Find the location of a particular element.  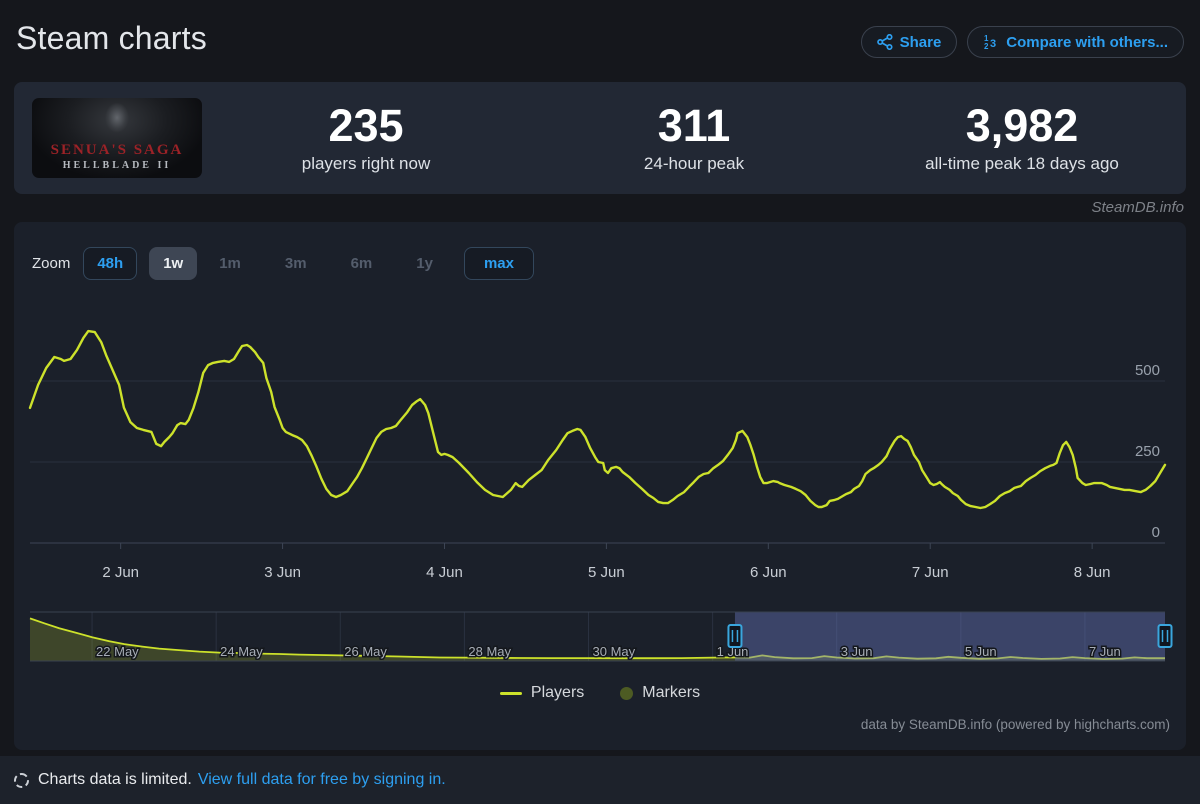

zoom-button-48h: 48h is located at coordinates (110, 263).